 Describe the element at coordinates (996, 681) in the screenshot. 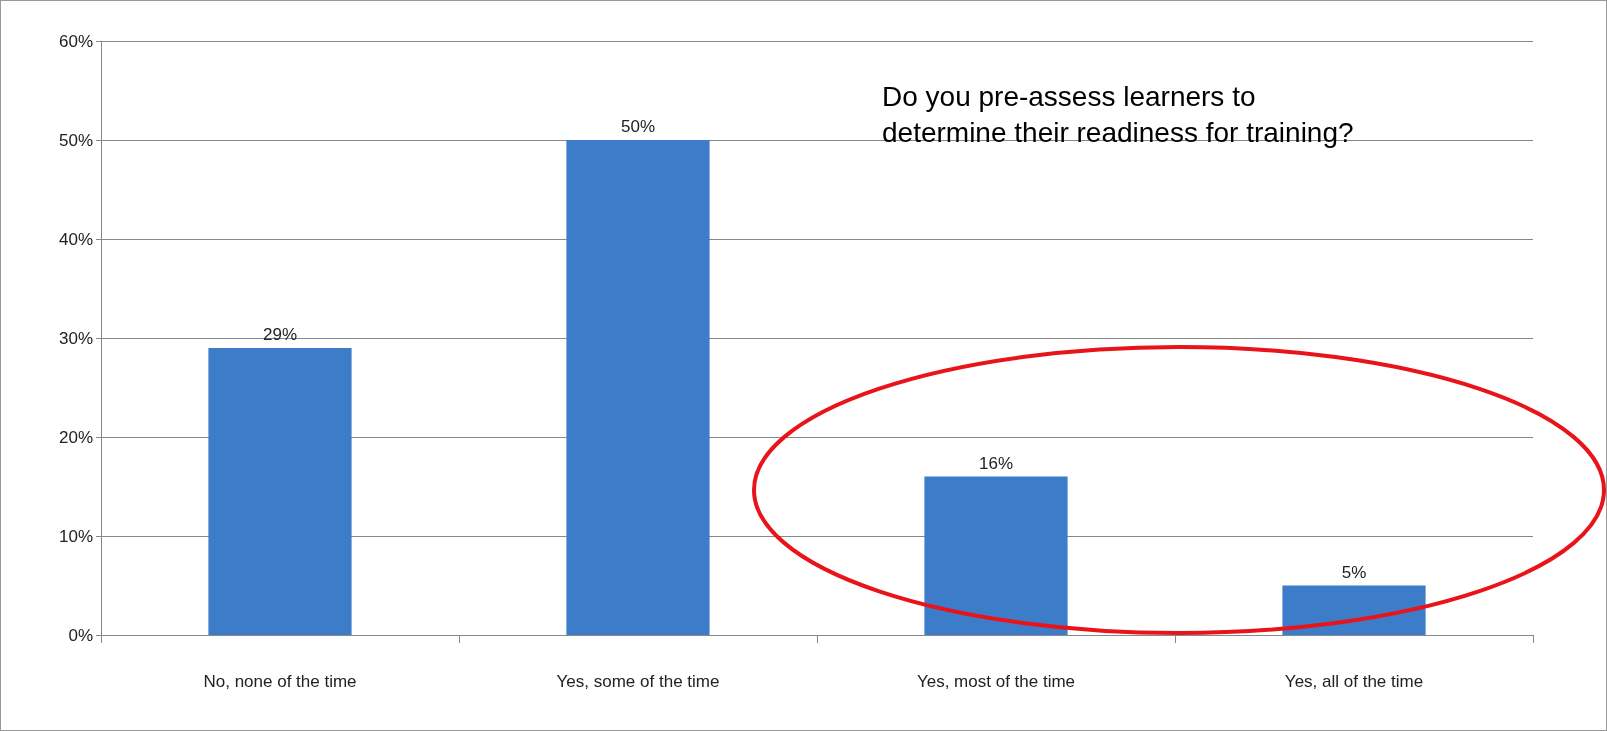

I see `x-tick-label: Yes, most of the time` at that location.